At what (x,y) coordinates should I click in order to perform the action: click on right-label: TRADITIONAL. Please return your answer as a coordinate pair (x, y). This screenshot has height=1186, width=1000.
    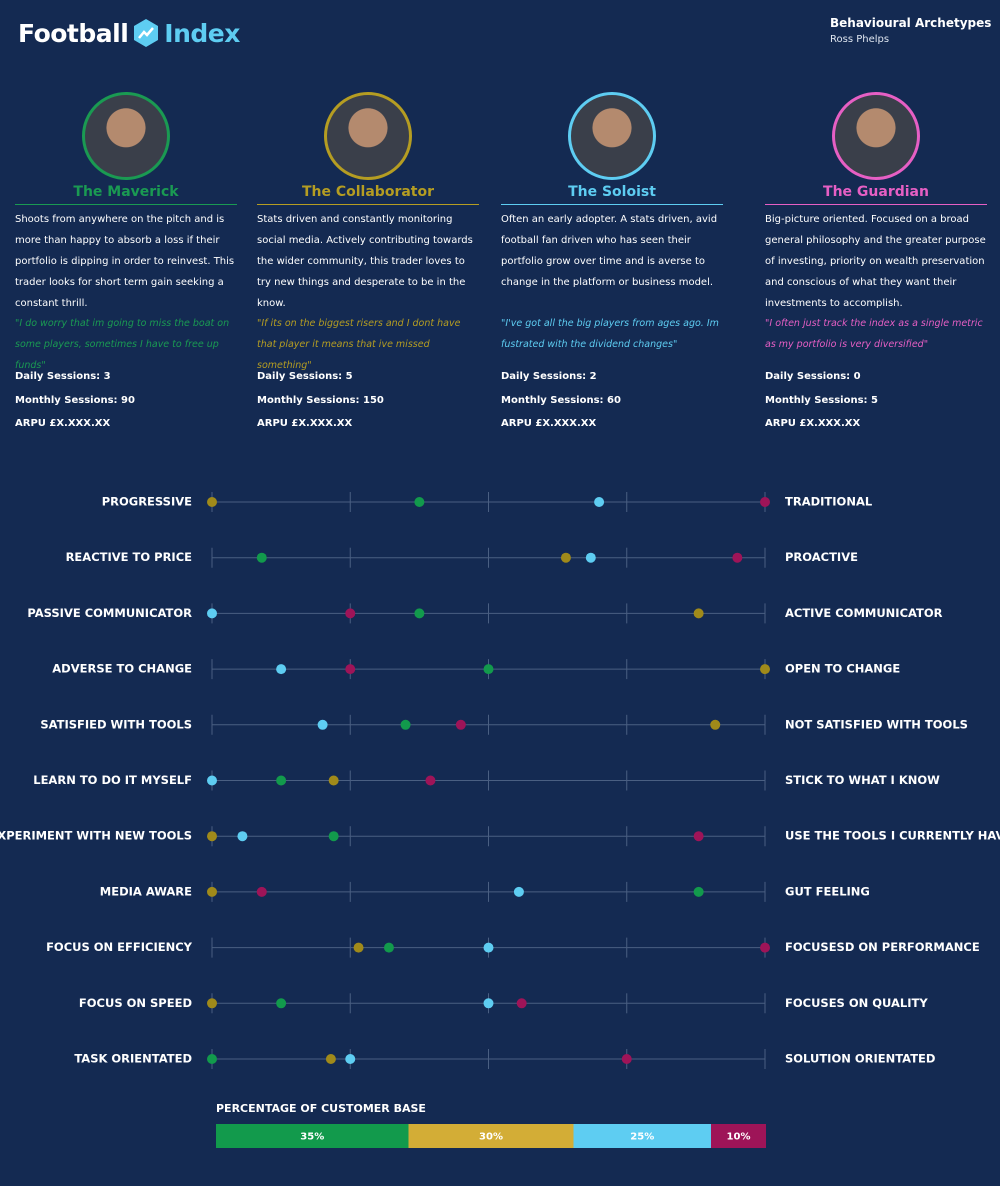
    Looking at the image, I should click on (829, 502).